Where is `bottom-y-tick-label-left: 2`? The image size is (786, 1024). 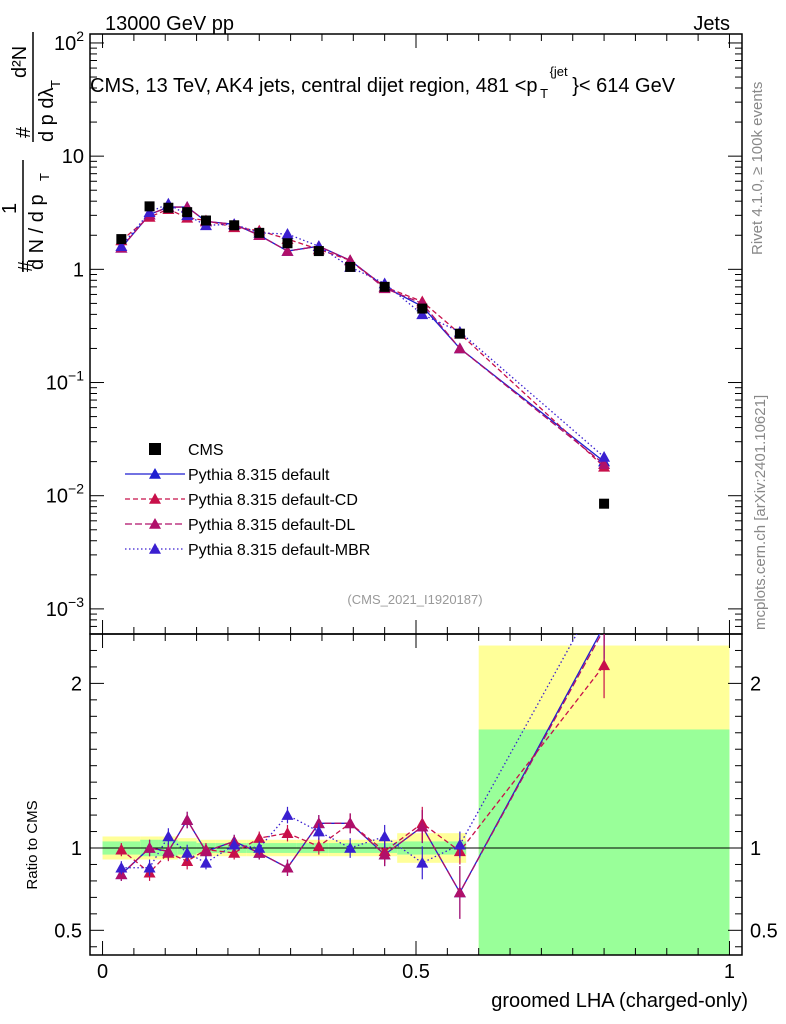
bottom-y-tick-label-left: 2 is located at coordinates (76, 684).